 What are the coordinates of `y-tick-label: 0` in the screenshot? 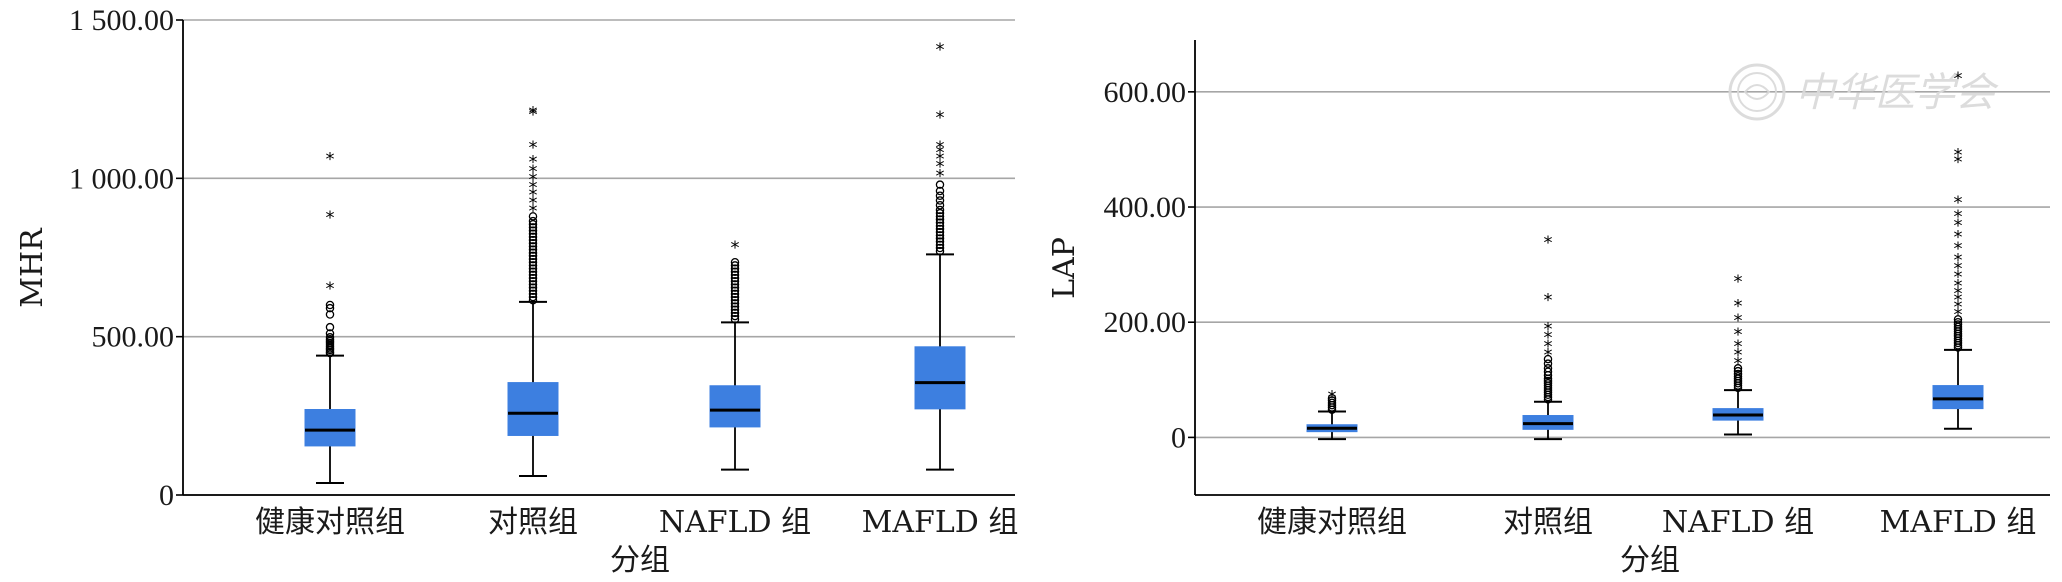 It's located at (166, 495).